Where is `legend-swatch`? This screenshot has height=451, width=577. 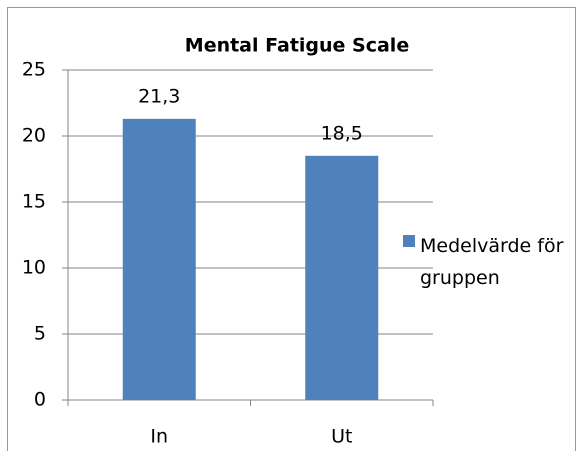 legend-swatch is located at coordinates (409, 241).